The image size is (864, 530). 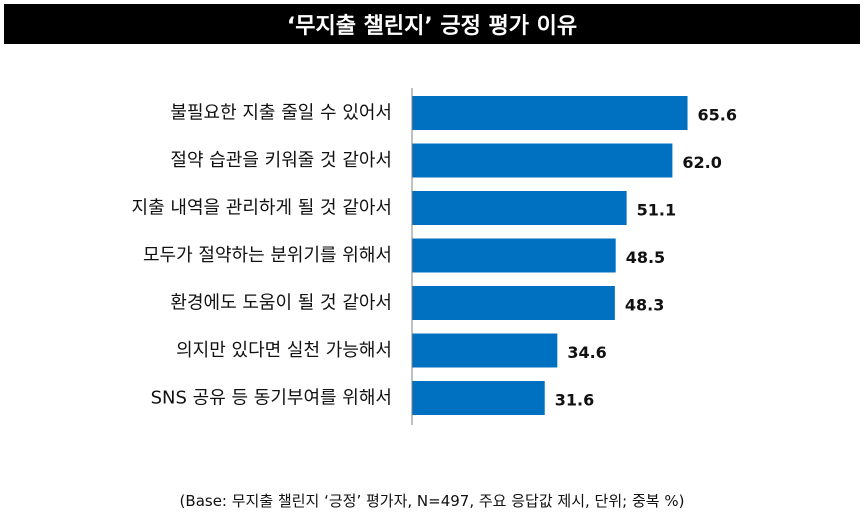 What do you see at coordinates (281, 160) in the screenshot?
I see `category-label-2: 절약 습관을 키워줄 것 같아서` at bounding box center [281, 160].